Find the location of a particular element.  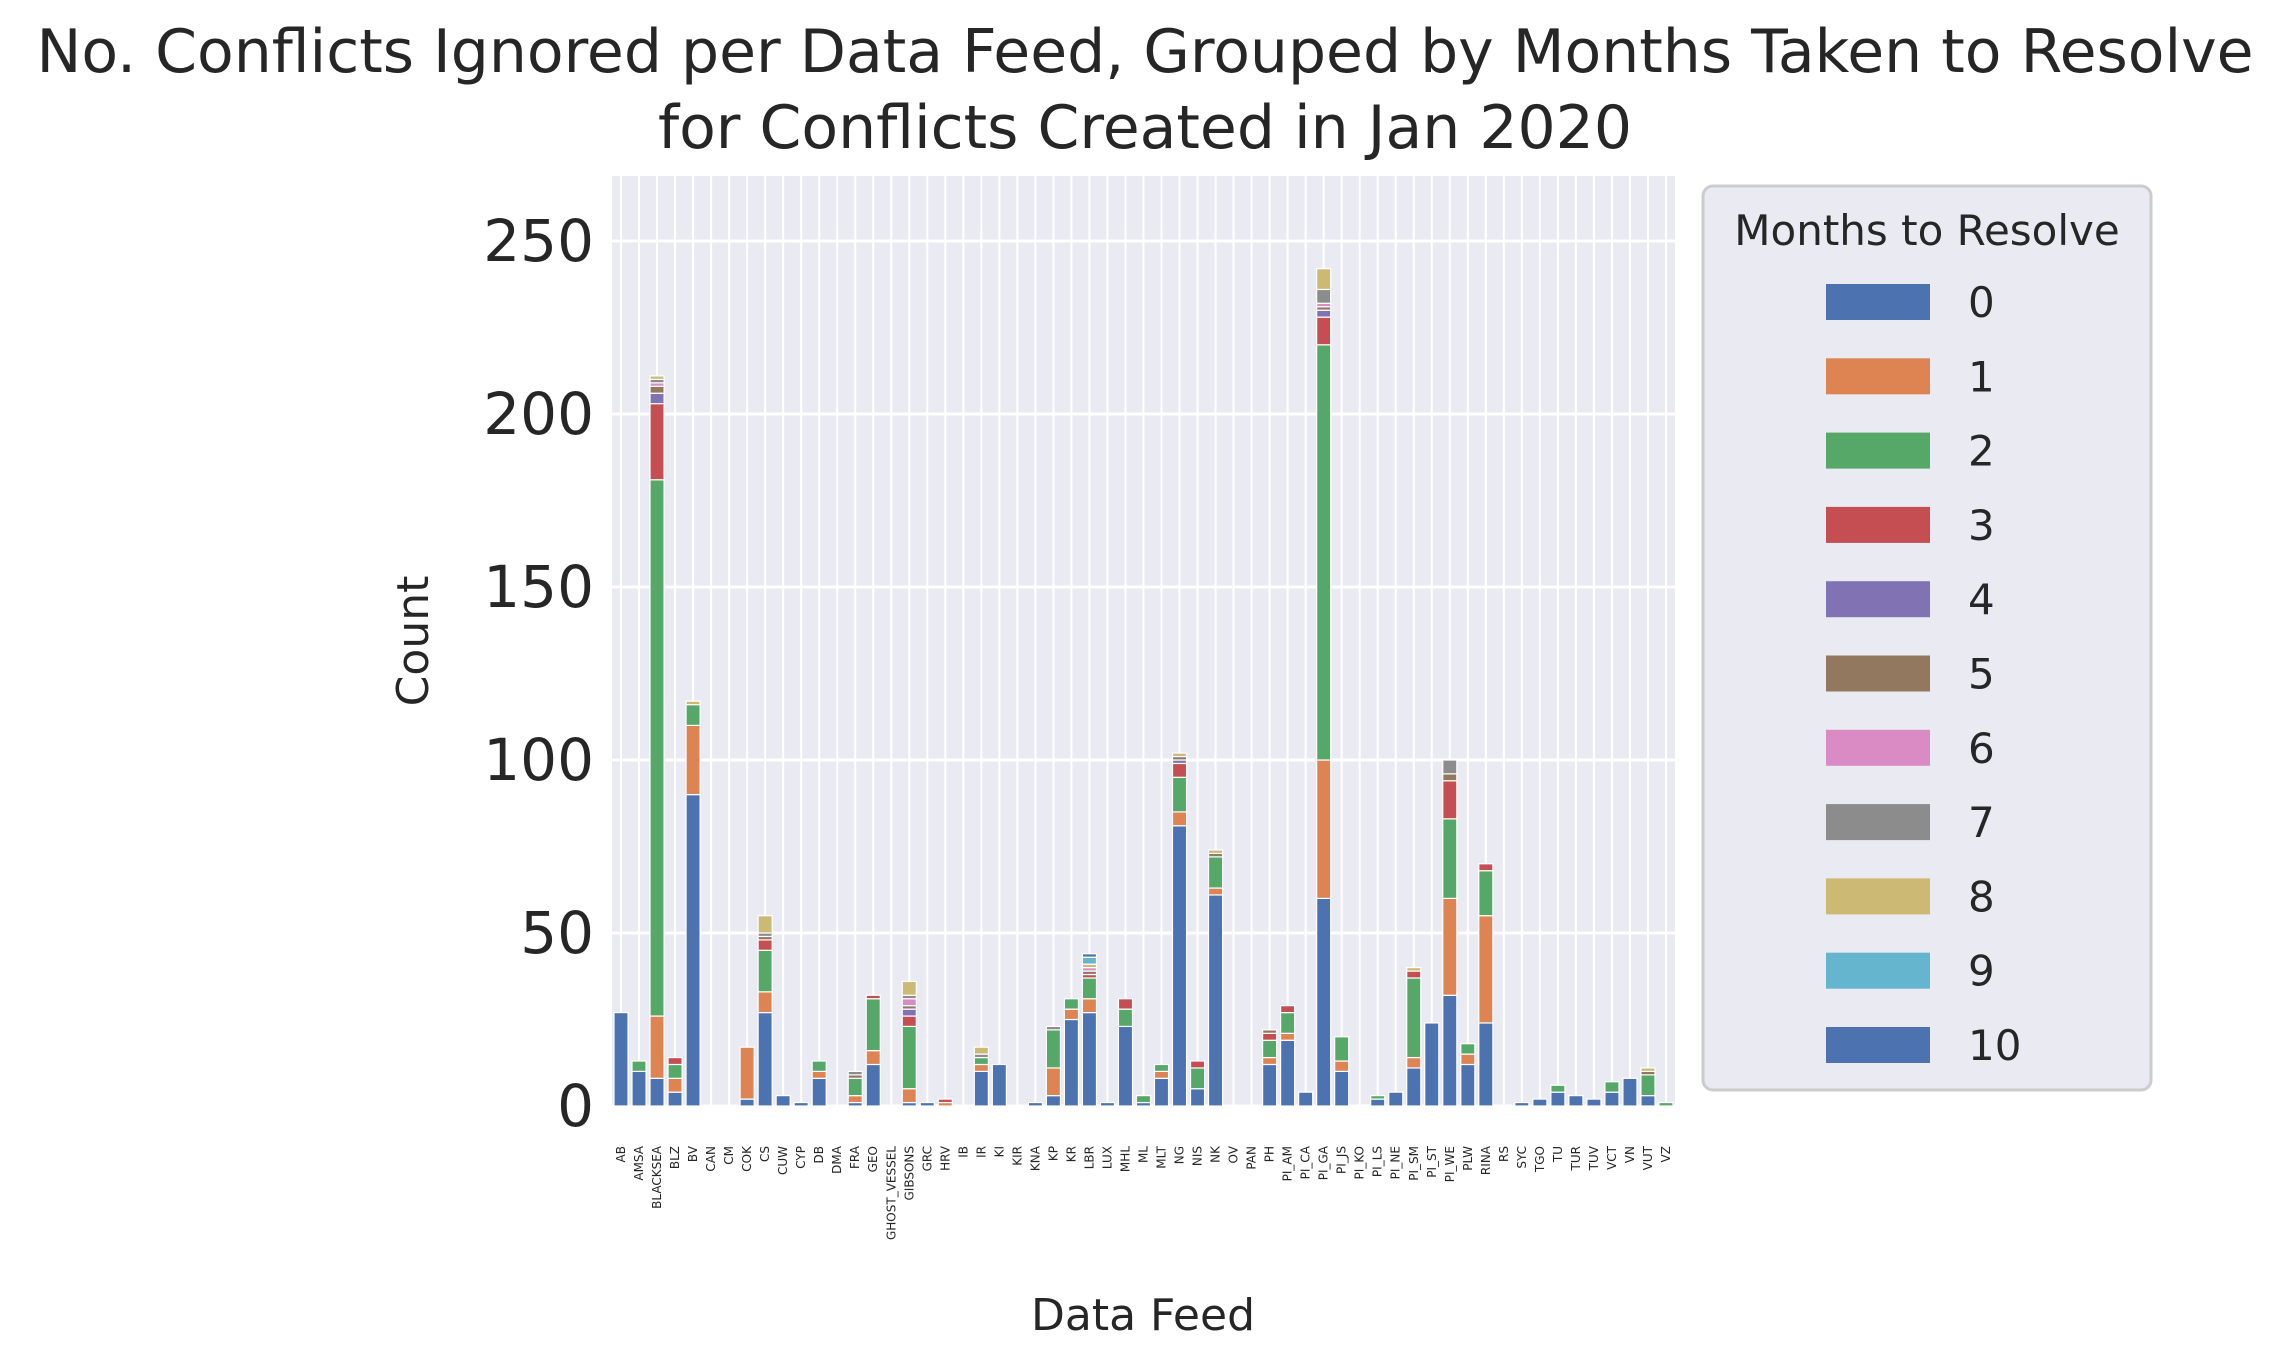

x-tick-label: KNA is located at coordinates (1035, 1158).